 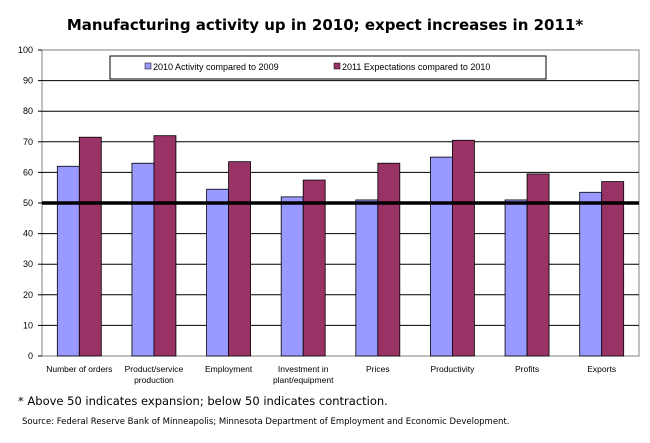 What do you see at coordinates (28, 172) in the screenshot?
I see `y-tick-label: 60` at bounding box center [28, 172].